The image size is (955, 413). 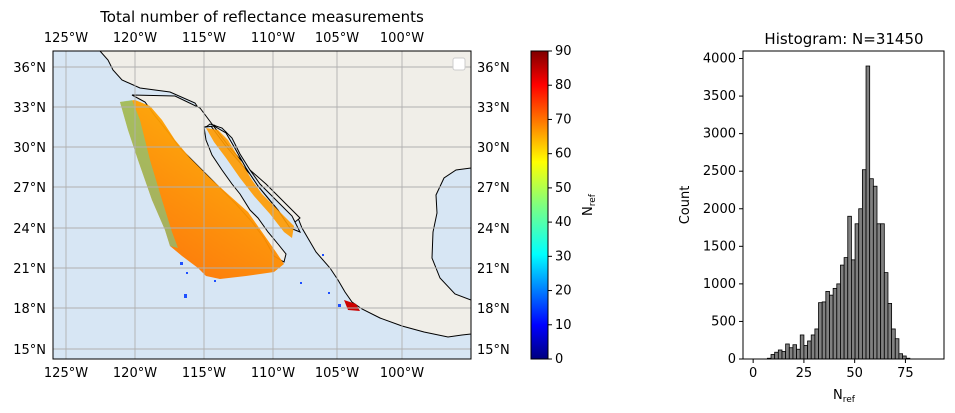 I want to click on lat-tick-label: 30°N, so click(x=493, y=148).